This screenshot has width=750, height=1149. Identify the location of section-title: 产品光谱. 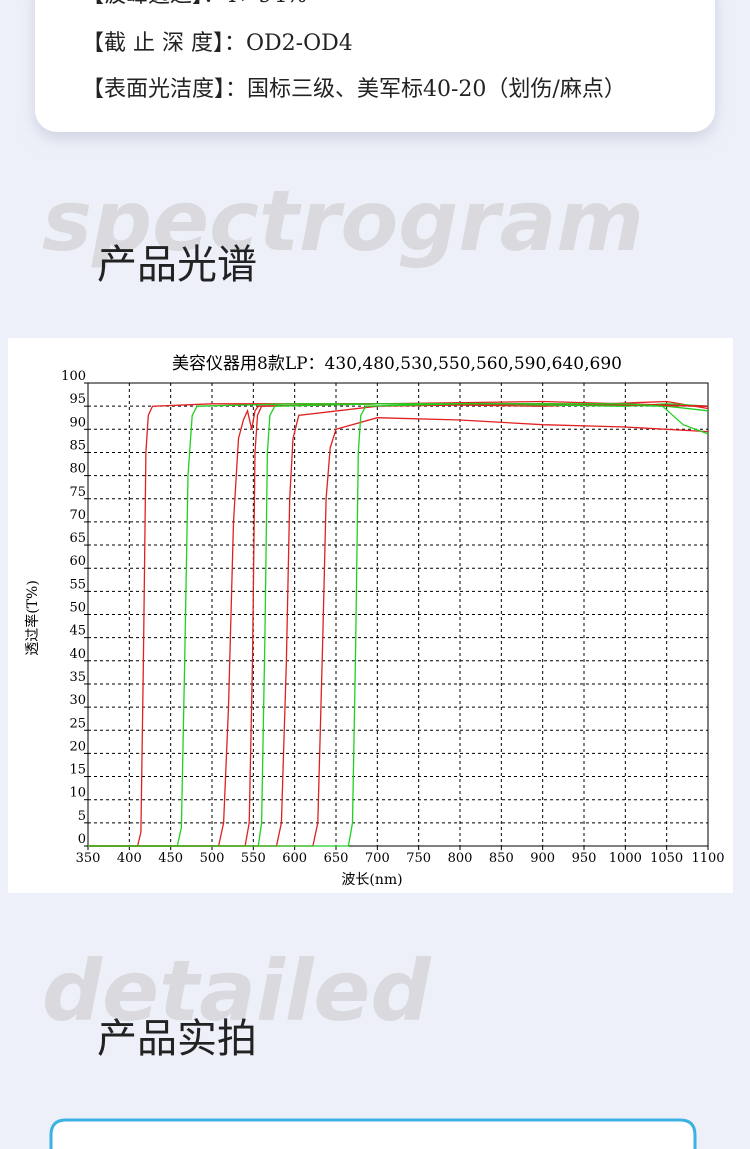
(177, 265).